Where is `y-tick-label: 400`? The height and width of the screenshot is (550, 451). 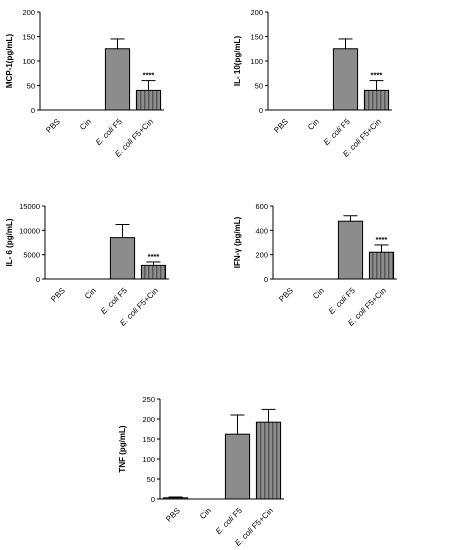
y-tick-label: 400 is located at coordinates (261, 230).